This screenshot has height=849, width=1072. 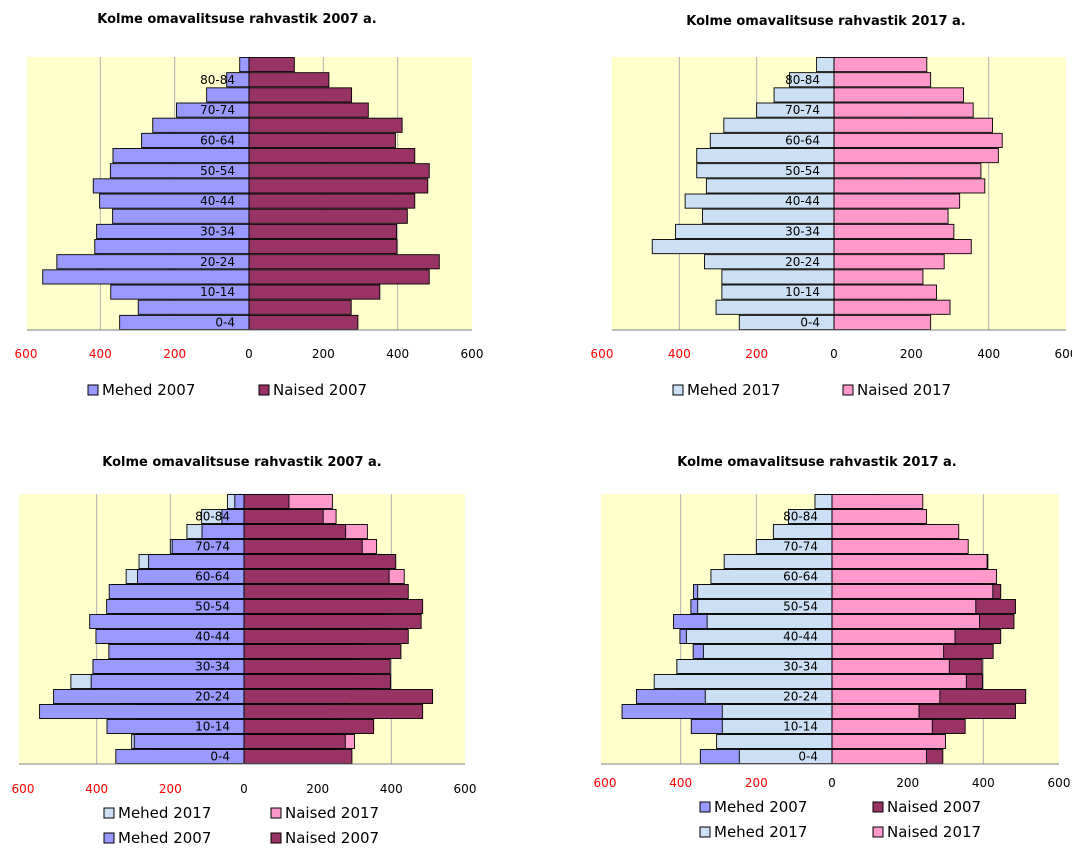 What do you see at coordinates (800, 727) in the screenshot?
I see `category-label: 10-14` at bounding box center [800, 727].